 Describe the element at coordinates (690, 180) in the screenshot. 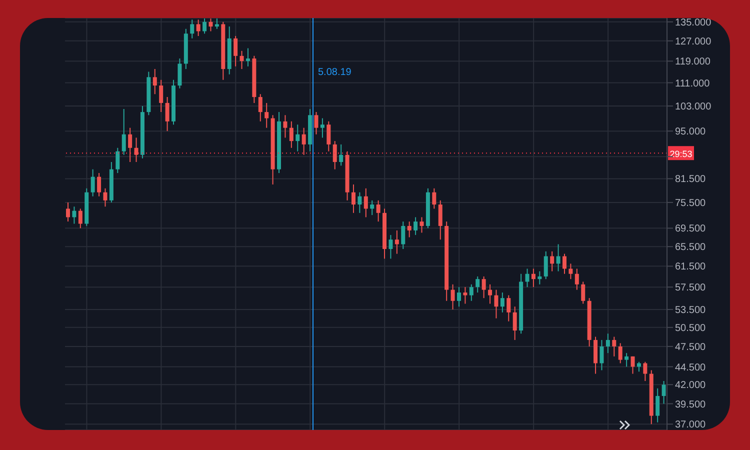

I see `y-tick-label: 81.500` at that location.